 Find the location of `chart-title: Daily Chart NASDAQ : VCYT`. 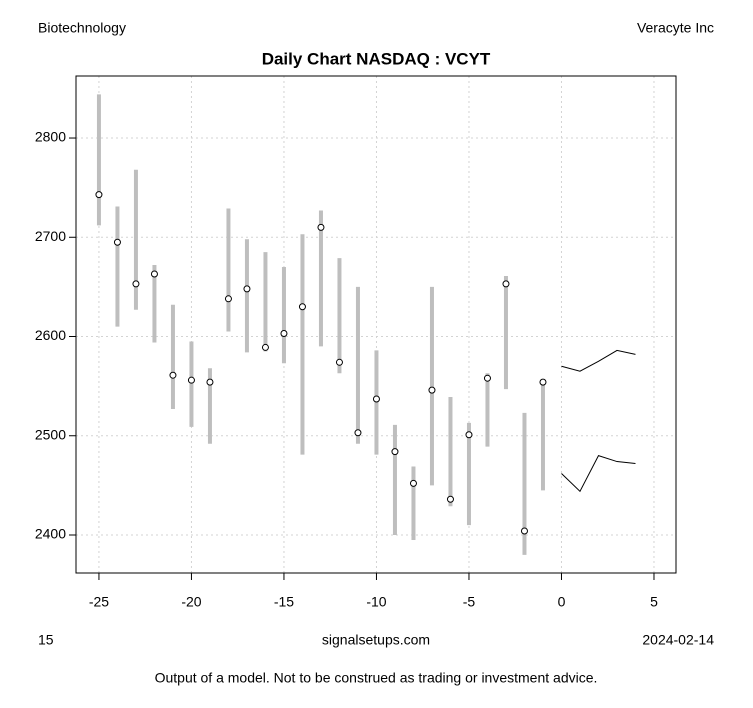

chart-title: Daily Chart NASDAQ : VCYT is located at coordinates (376, 58).